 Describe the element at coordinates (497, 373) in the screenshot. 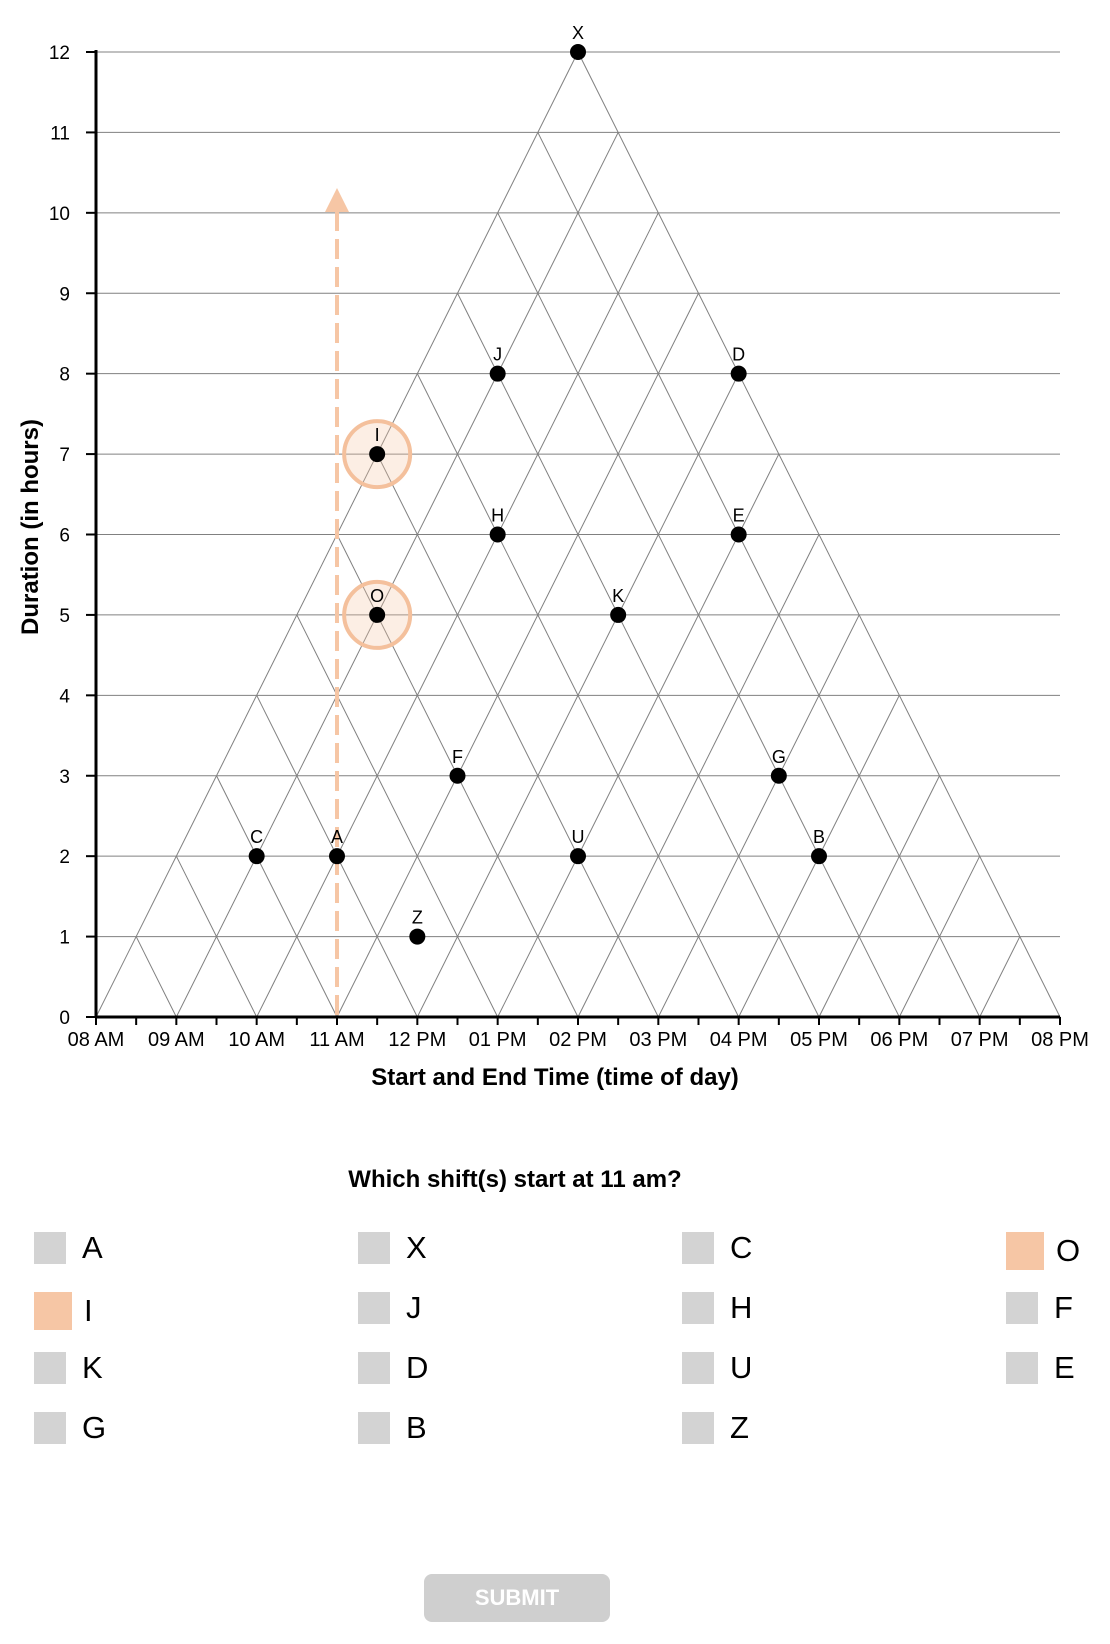

I see `shift-point-j` at that location.